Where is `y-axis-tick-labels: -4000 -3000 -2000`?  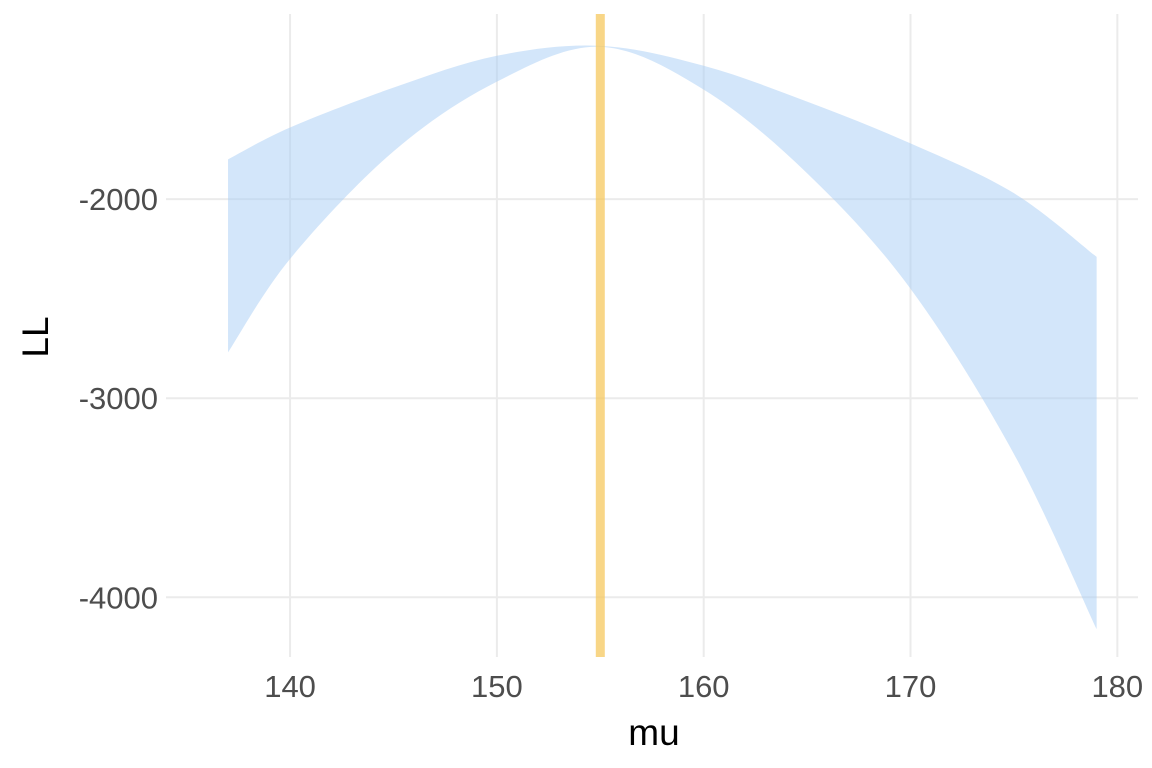
y-axis-tick-labels: -4000 -3000 -2000 is located at coordinates (118, 398).